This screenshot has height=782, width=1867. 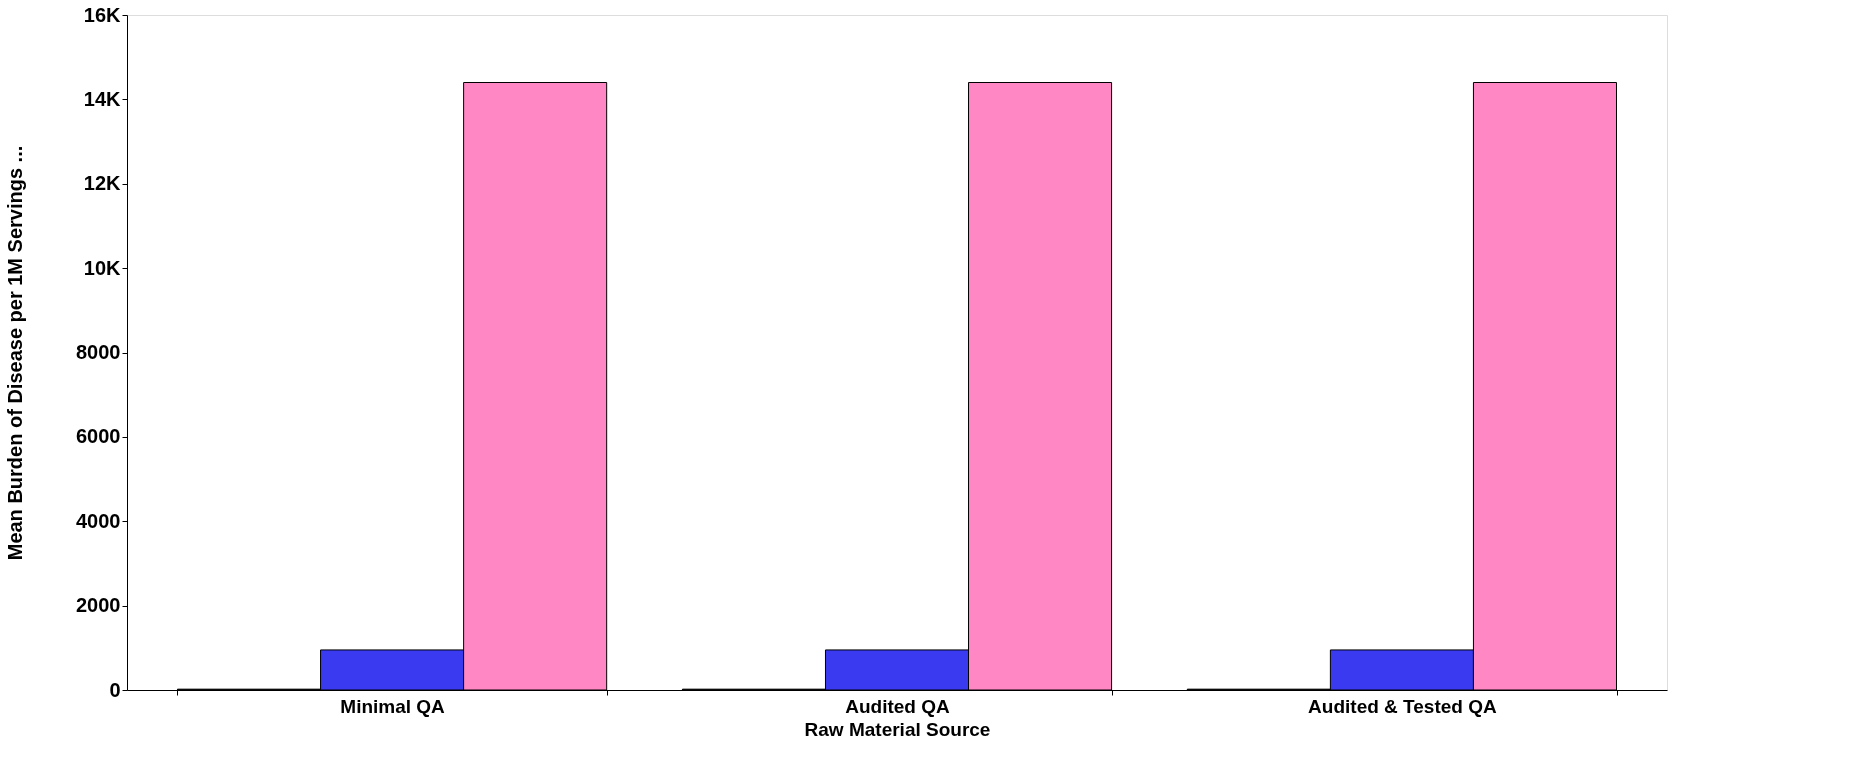 I want to click on x-tick-label: Audited QA, so click(x=898, y=706).